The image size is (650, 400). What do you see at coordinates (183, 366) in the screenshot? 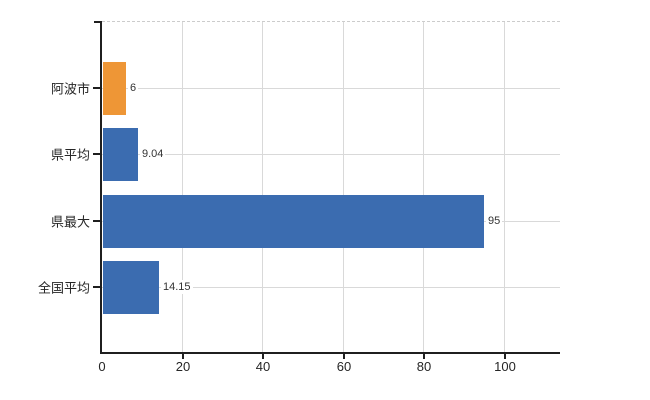
I see `x-tick-label: 20` at bounding box center [183, 366].